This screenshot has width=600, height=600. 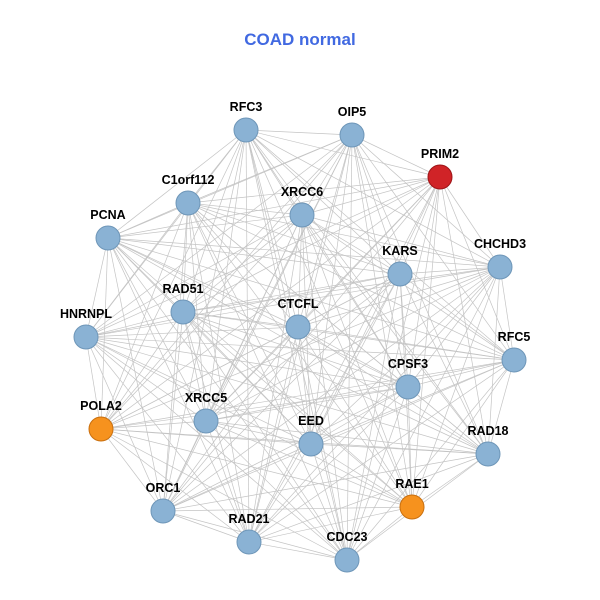 I want to click on node-label-rfc3: RFC3, so click(x=246, y=107).